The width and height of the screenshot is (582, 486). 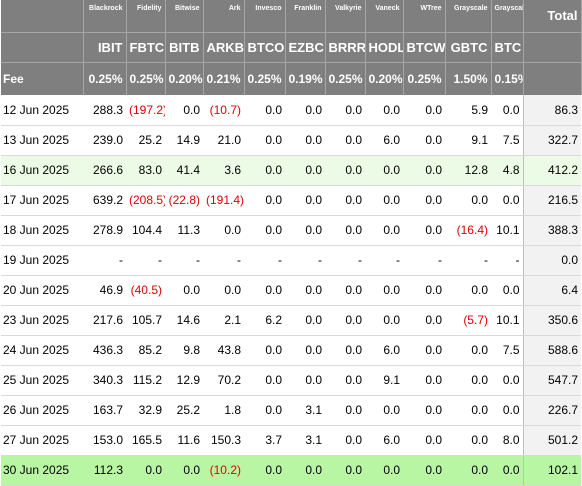 What do you see at coordinates (551, 290) in the screenshot?
I see `total-cell: 6.4` at bounding box center [551, 290].